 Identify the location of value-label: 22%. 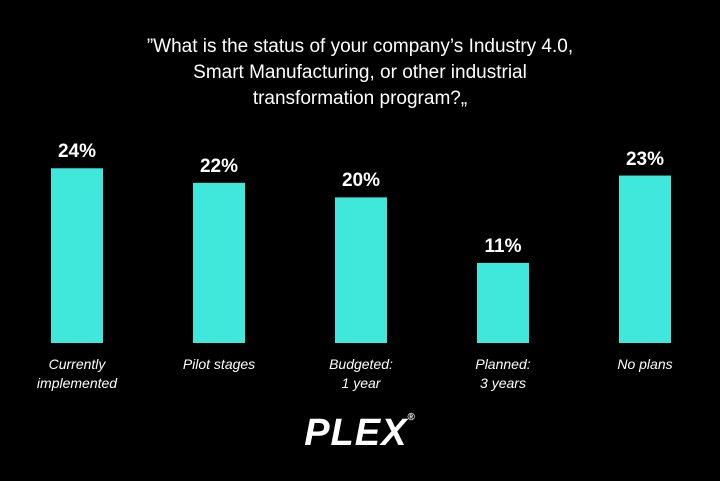
(219, 166).